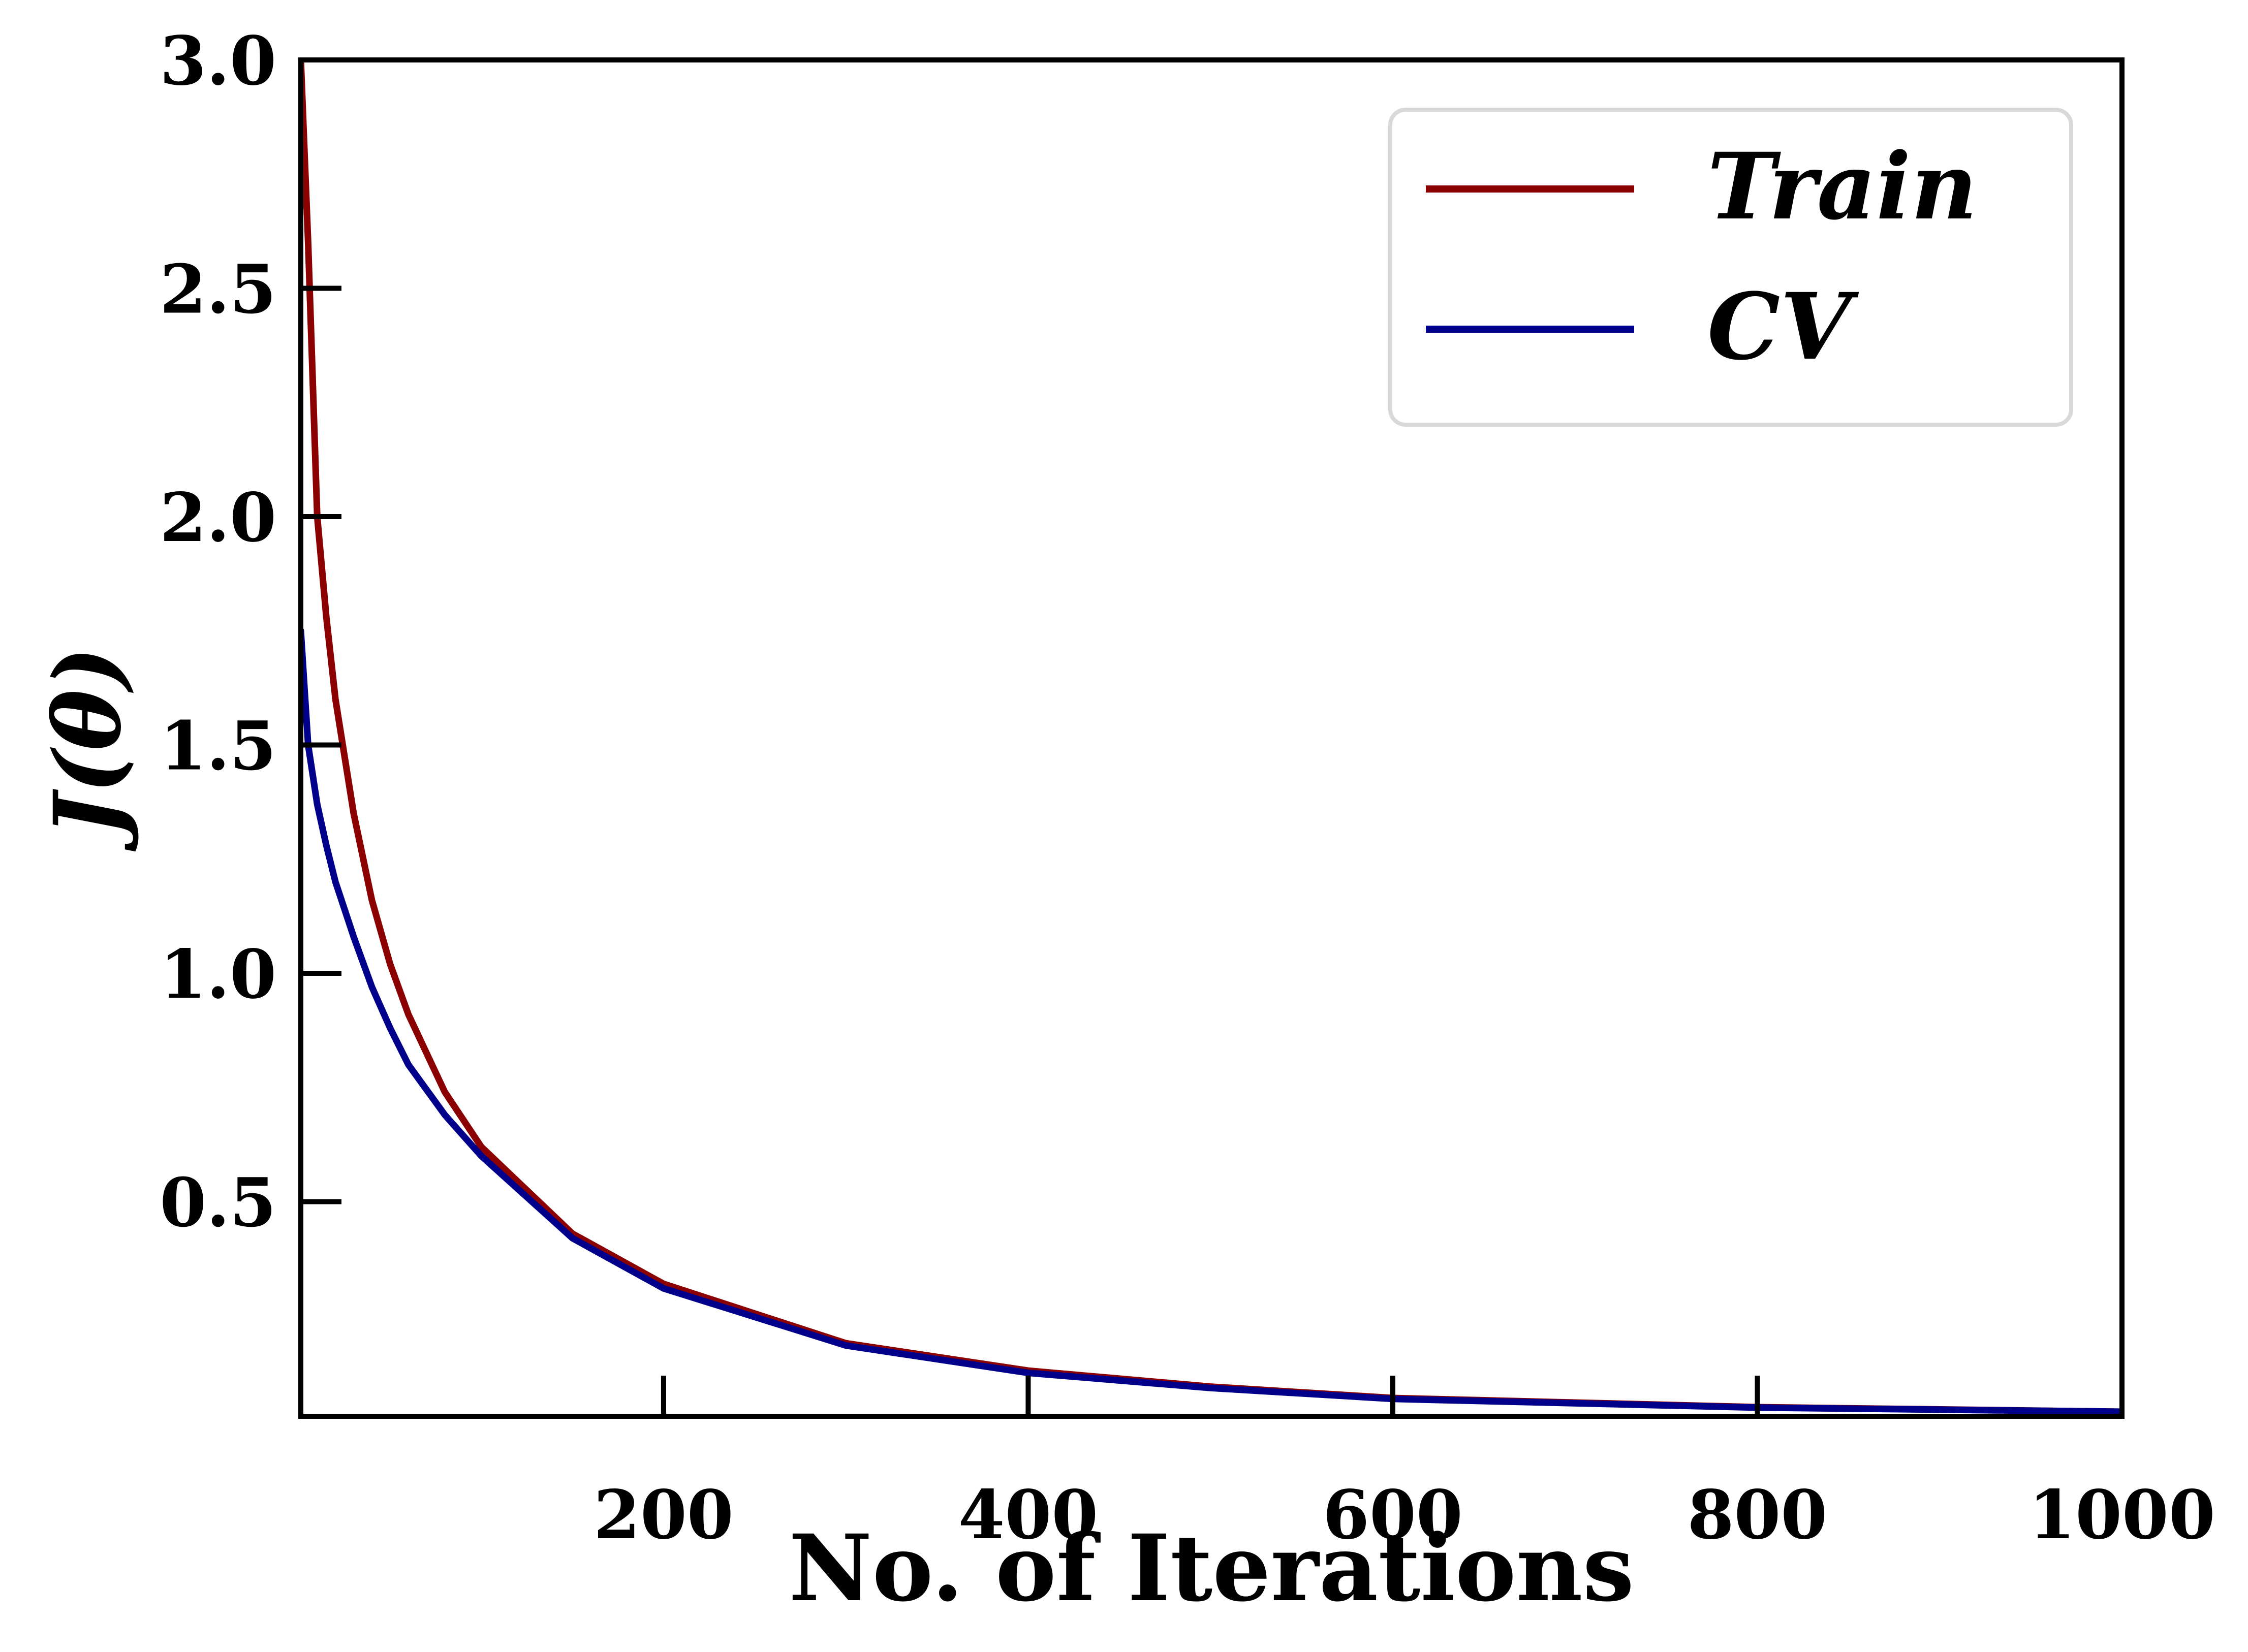  What do you see at coordinates (250, 632) in the screenshot?
I see `y-axis: 0.5 1.0 1.5 2.0 2.5 3.0` at bounding box center [250, 632].